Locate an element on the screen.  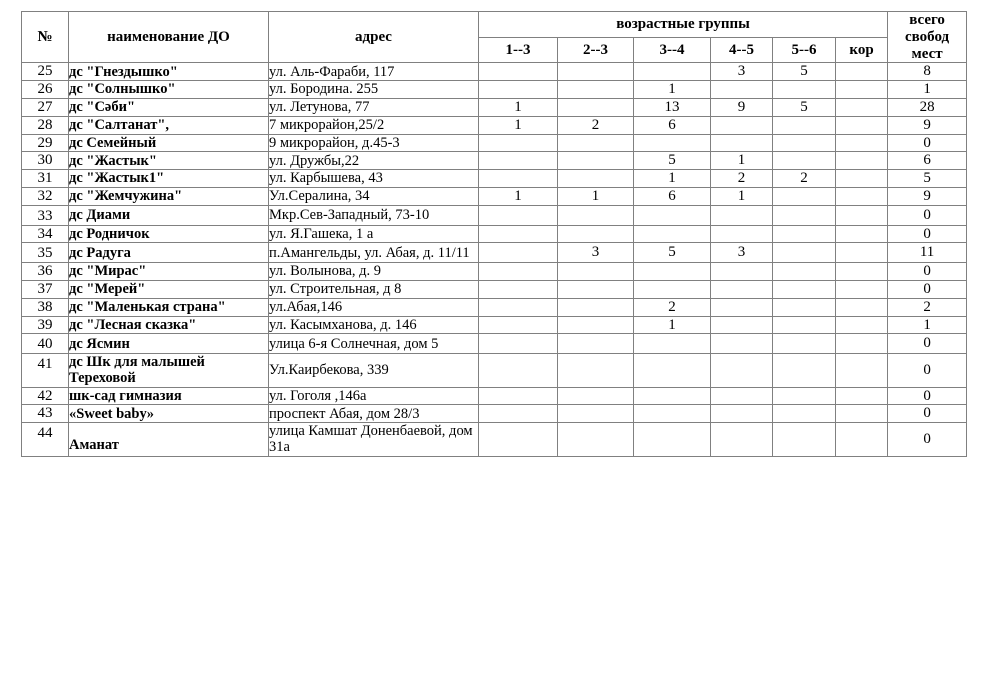
cell-number: 30 is located at coordinates (45, 161).